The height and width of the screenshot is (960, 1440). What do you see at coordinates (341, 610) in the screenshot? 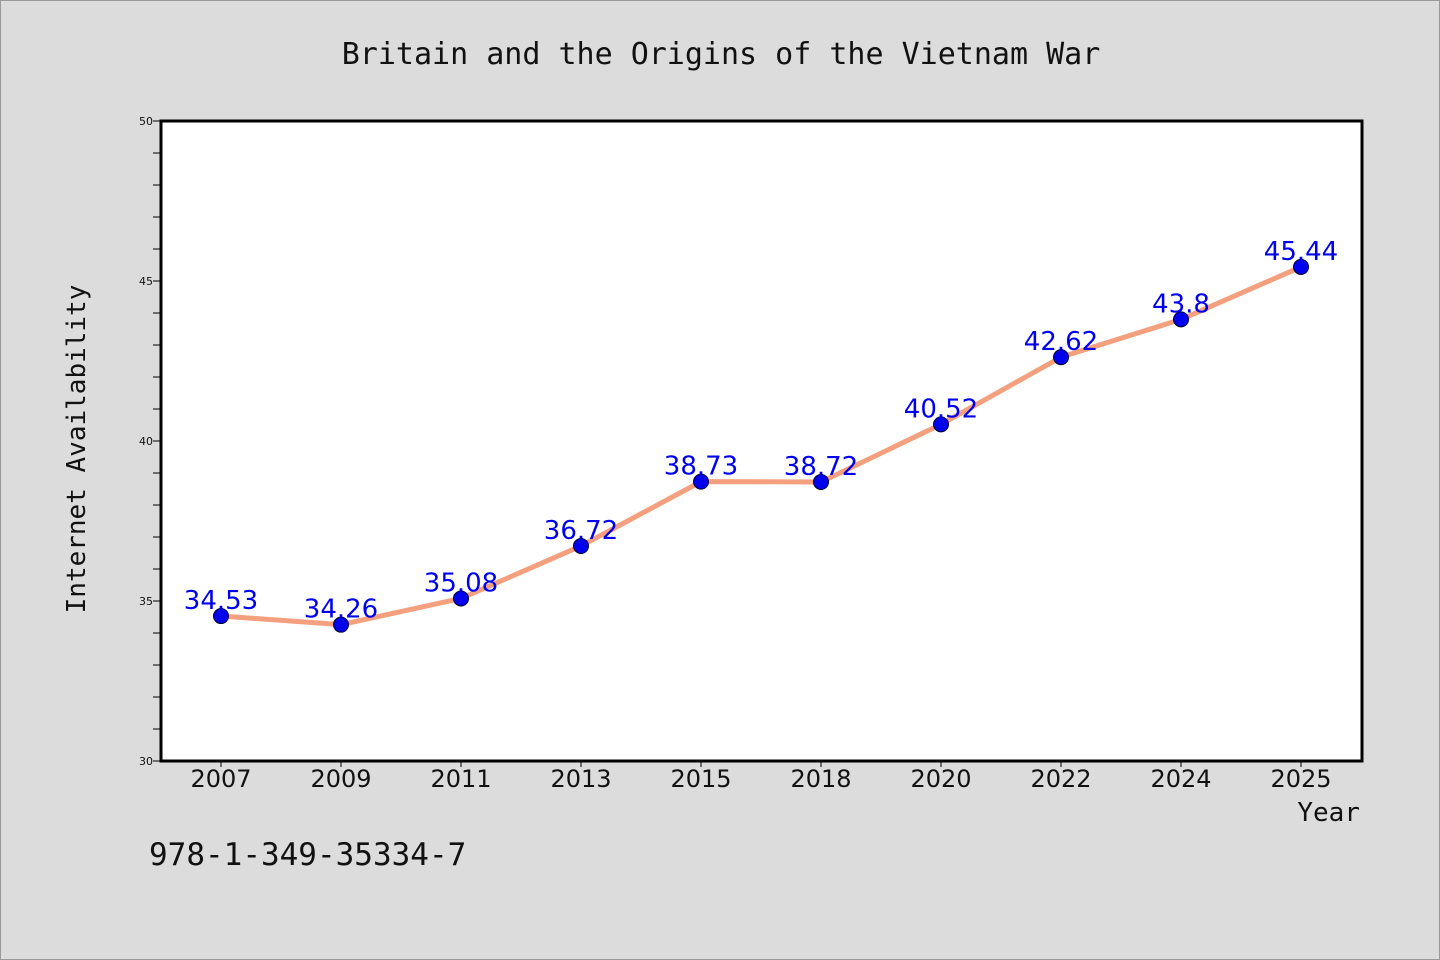
I see `data-point-label: 34.26` at bounding box center [341, 610].